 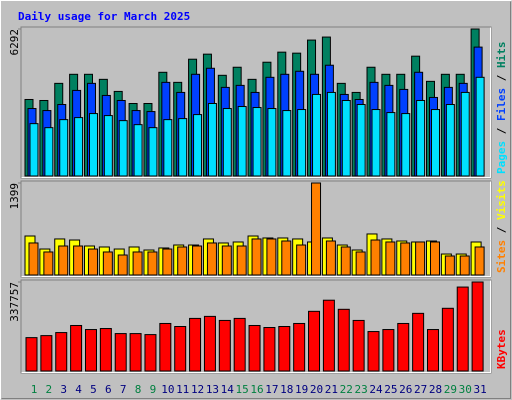 I want to click on legend-entry: KBytes, so click(x=501, y=349).